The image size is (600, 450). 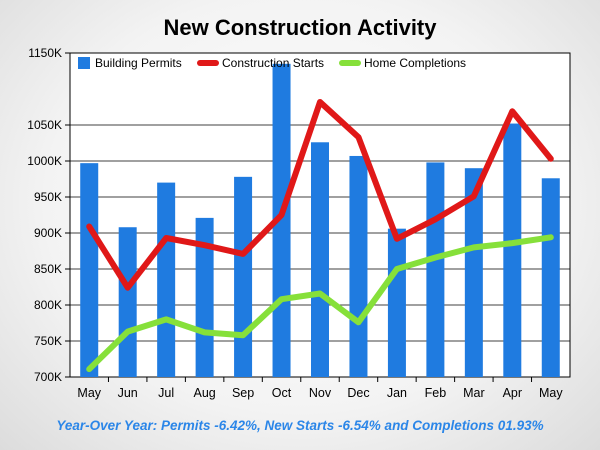 What do you see at coordinates (84, 63) in the screenshot?
I see `legend-swatch-building-permits` at bounding box center [84, 63].